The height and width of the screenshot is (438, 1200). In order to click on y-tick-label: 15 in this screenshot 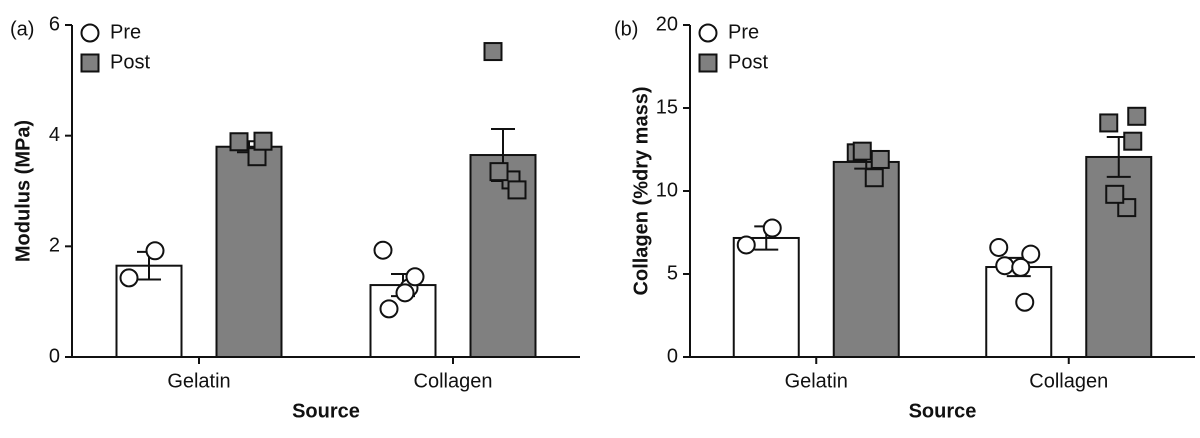, I will do `click(667, 107)`.